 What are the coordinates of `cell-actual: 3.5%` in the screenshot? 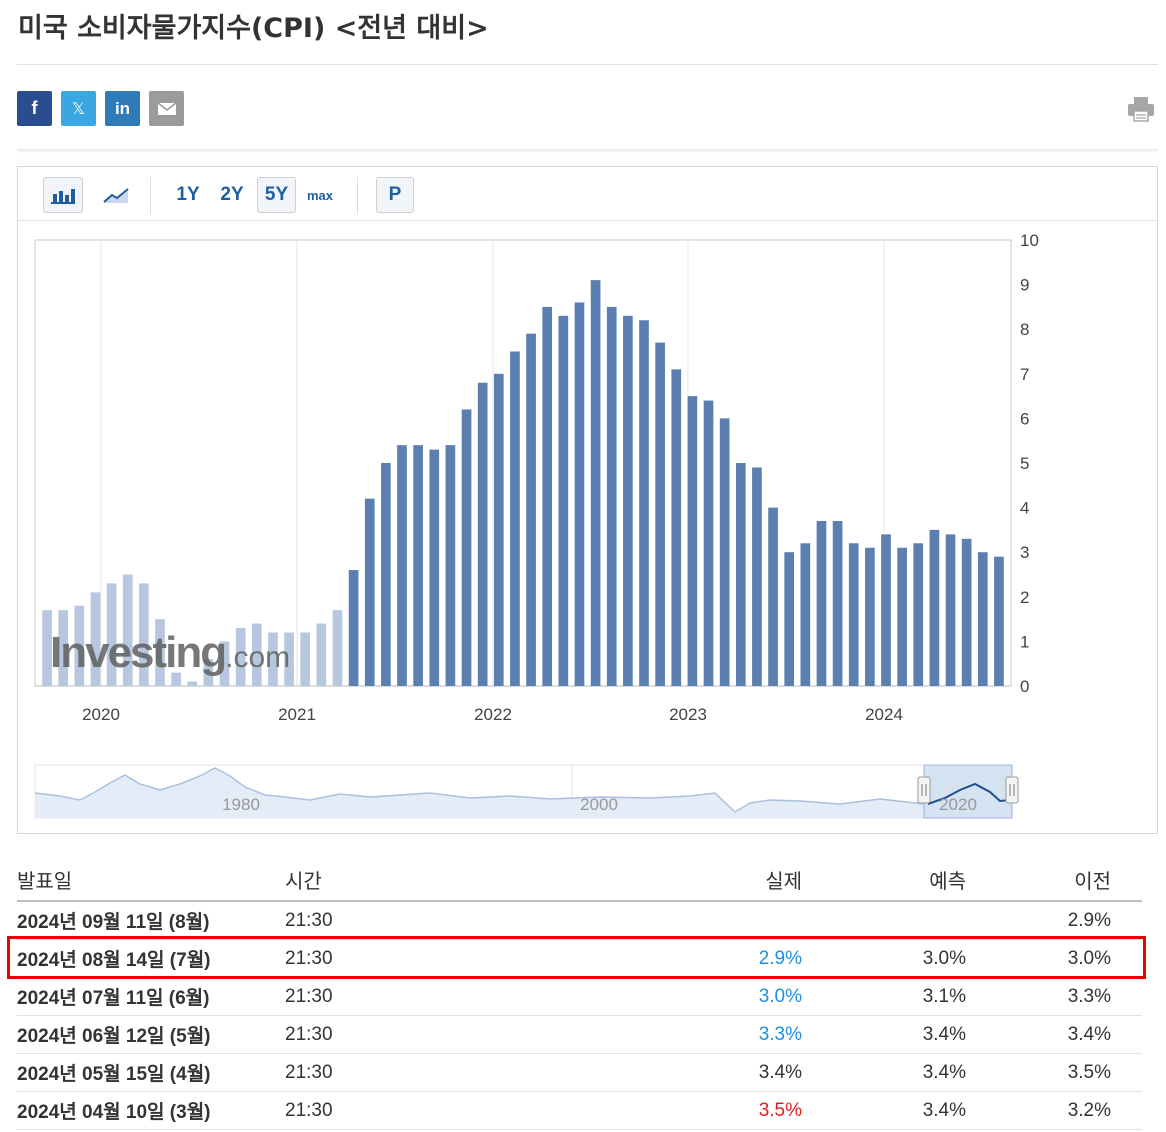 It's located at (668, 1110).